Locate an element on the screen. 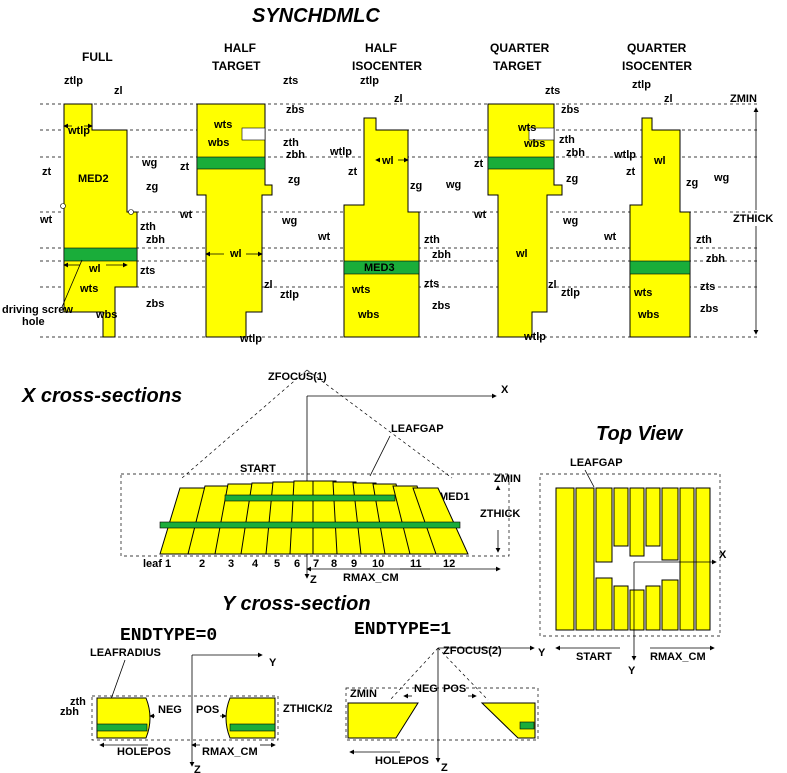 This screenshot has width=787, height=773. pos-label-0: POS is located at coordinates (207, 710).